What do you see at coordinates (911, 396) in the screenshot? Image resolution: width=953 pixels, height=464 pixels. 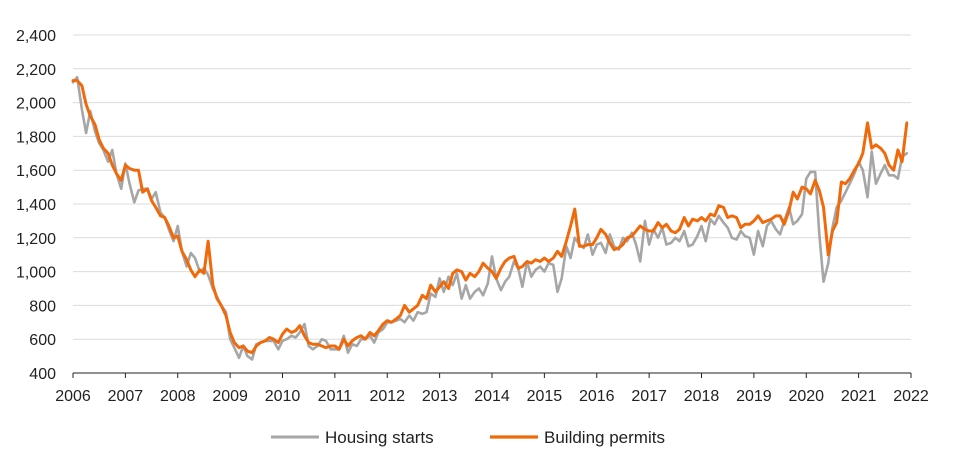 I see `x-tick-label: 2022` at bounding box center [911, 396].